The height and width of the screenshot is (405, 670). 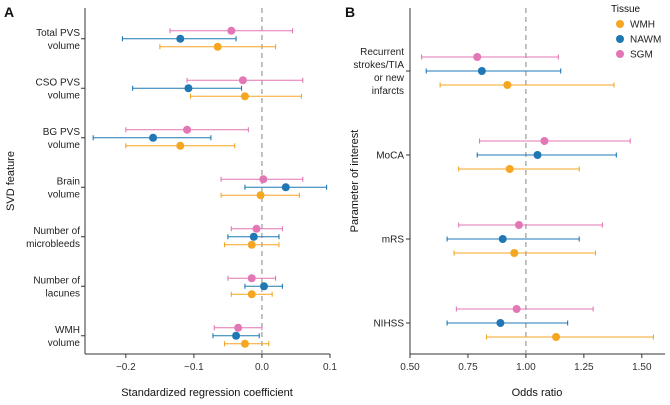 I want to click on panel-a-category-label: Brain, so click(x=68, y=181).